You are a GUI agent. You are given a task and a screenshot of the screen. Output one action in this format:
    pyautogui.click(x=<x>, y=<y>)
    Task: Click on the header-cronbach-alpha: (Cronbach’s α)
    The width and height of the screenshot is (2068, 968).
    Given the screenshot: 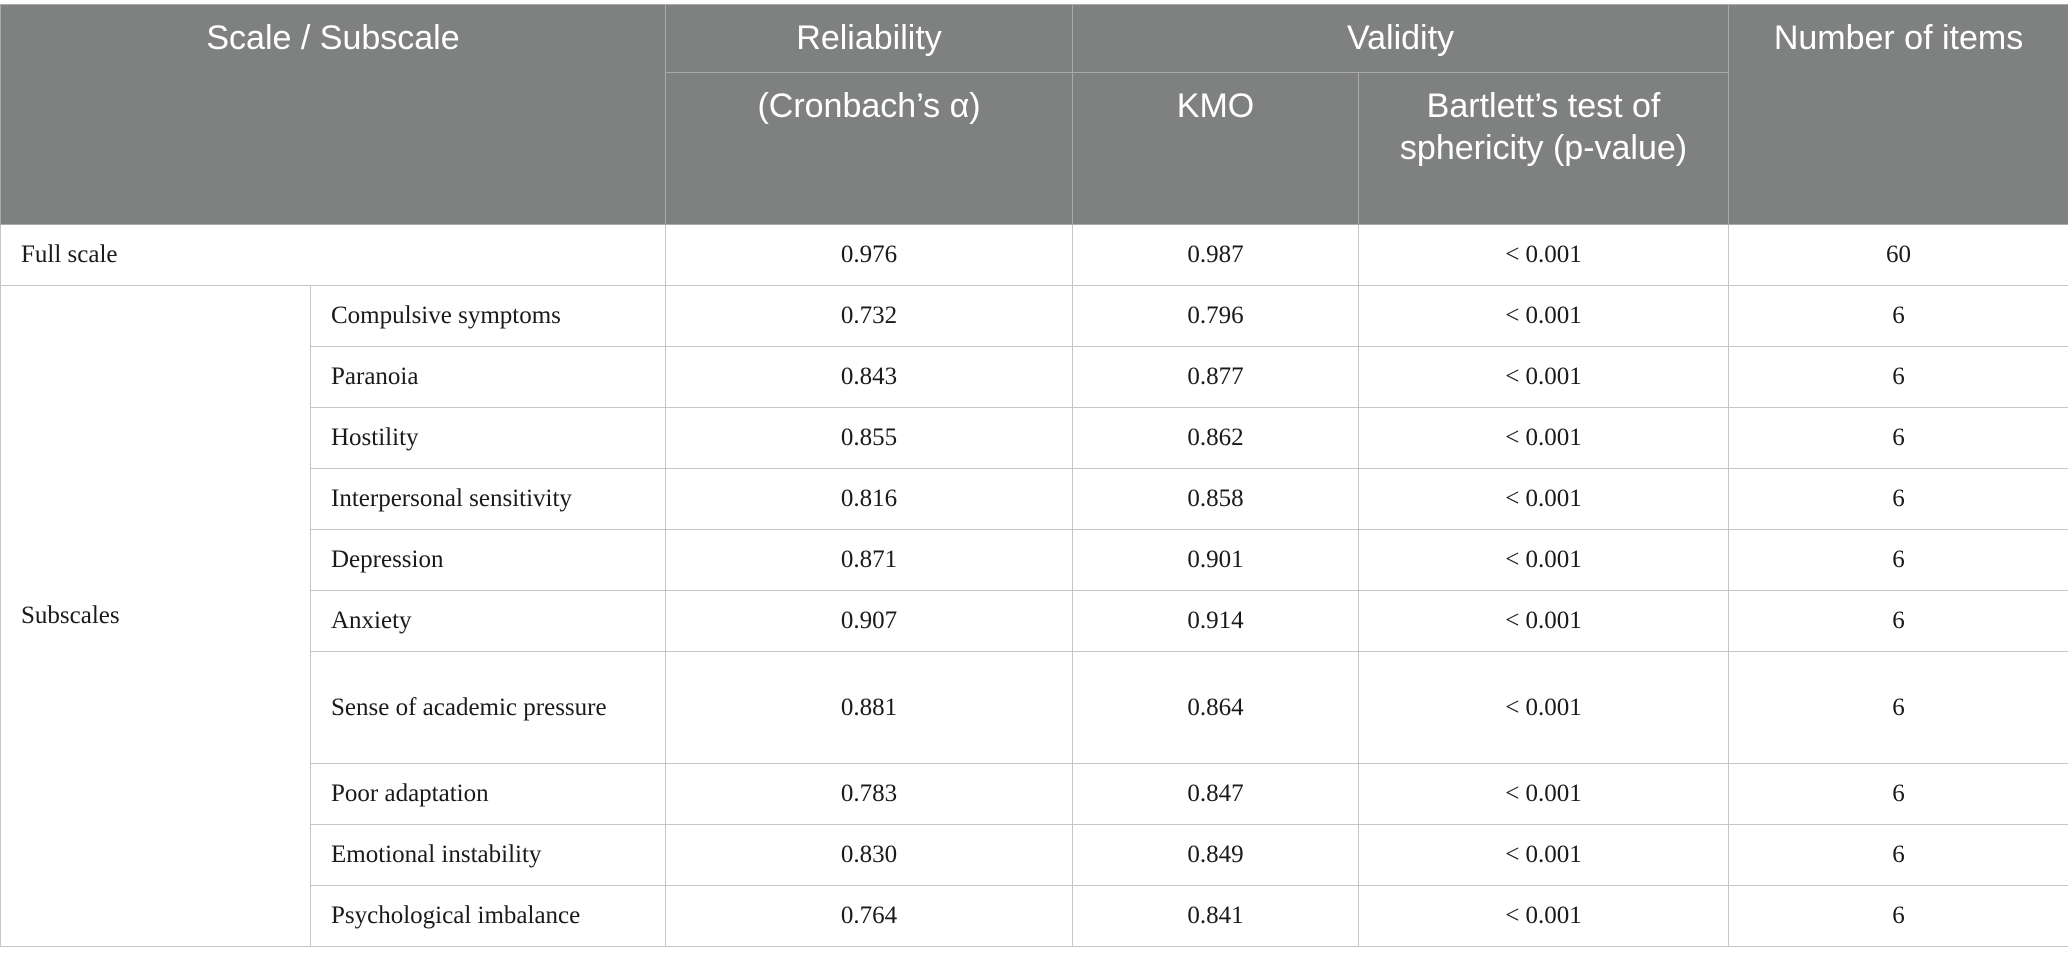 What is the action you would take?
    pyautogui.click(x=869, y=148)
    